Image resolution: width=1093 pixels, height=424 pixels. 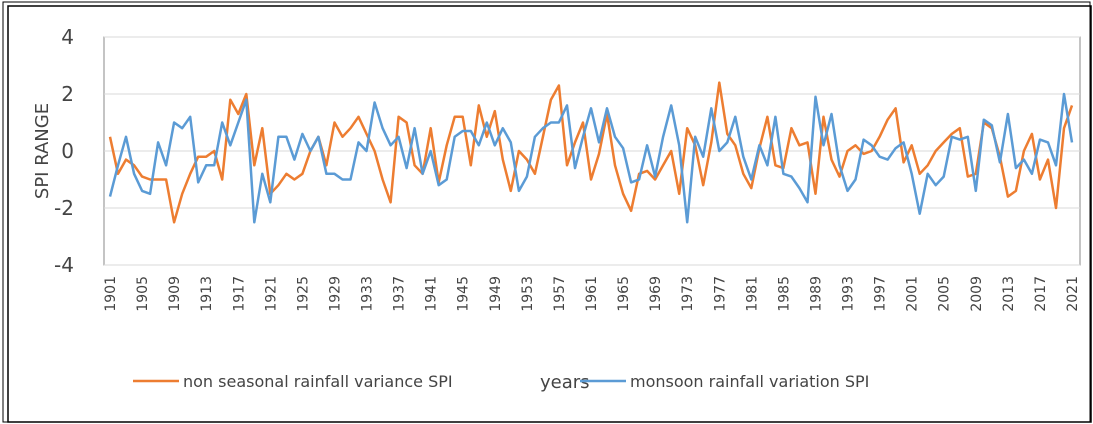 I want to click on x-tick-label: 1941, so click(x=432, y=294).